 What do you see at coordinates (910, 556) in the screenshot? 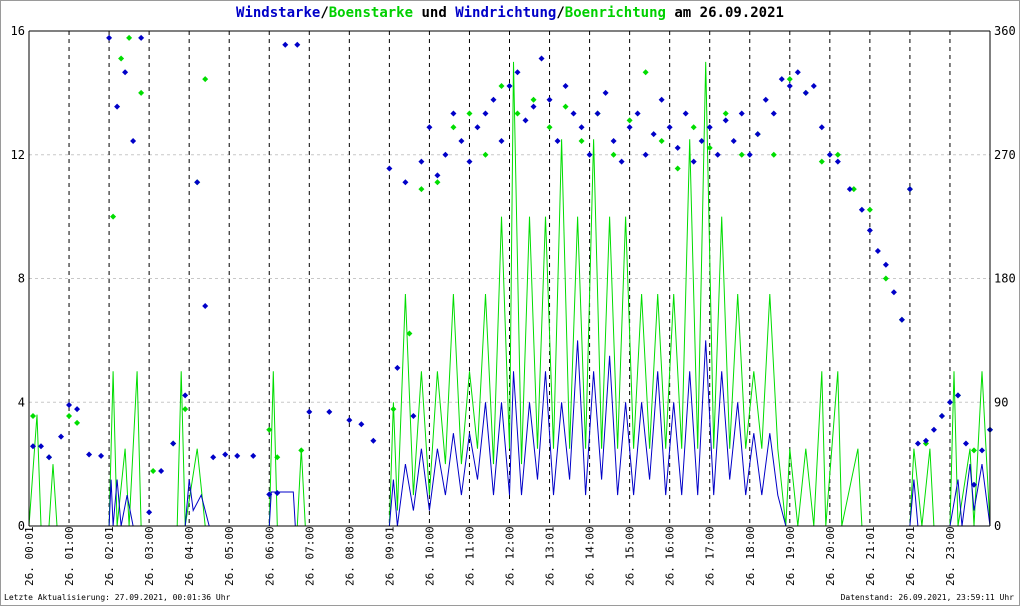
I see `x-tick-label: 26. 22:01` at bounding box center [910, 556].